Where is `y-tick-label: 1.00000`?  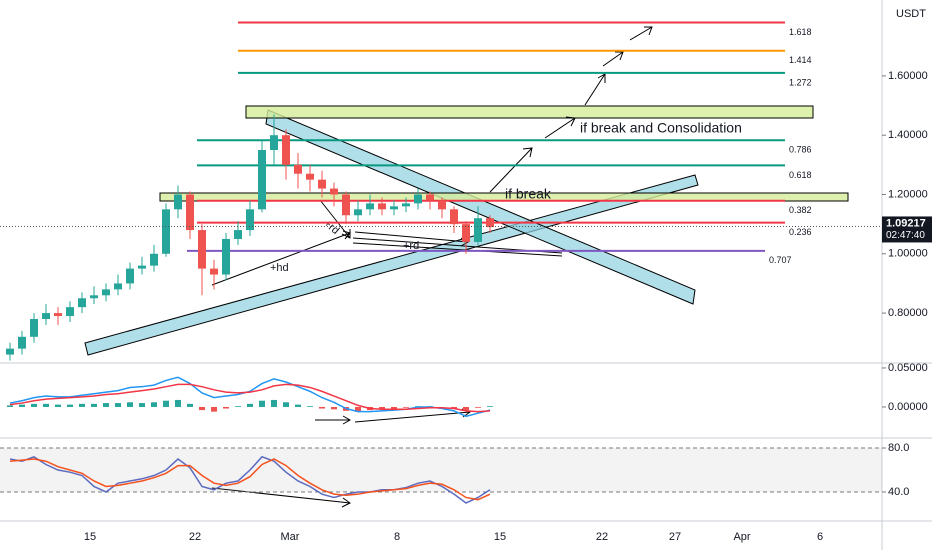
y-tick-label: 1.00000 is located at coordinates (908, 254).